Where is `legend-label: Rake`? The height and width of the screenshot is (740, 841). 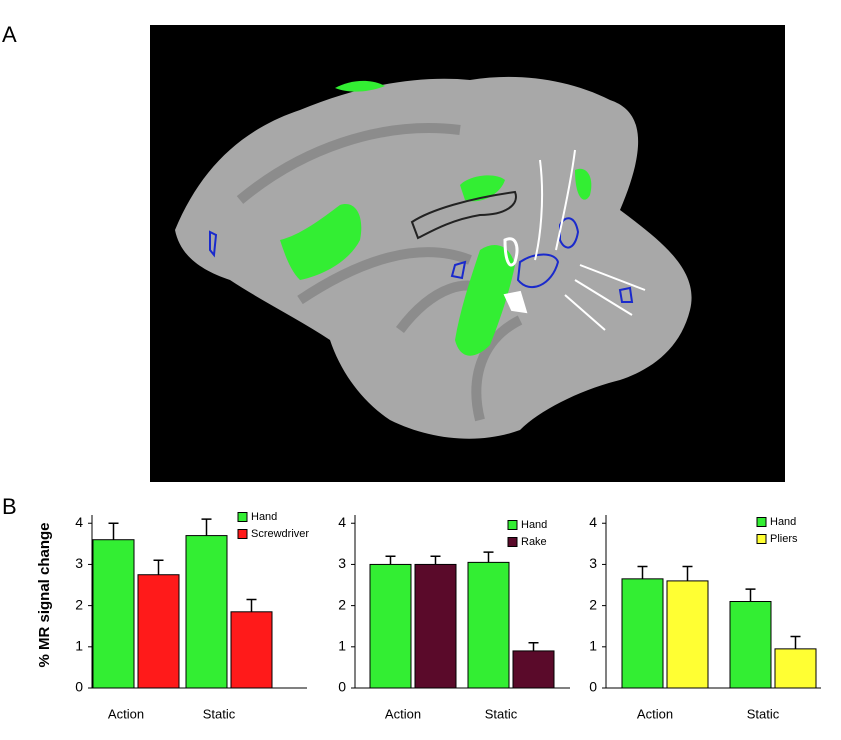
legend-label: Rake is located at coordinates (534, 542).